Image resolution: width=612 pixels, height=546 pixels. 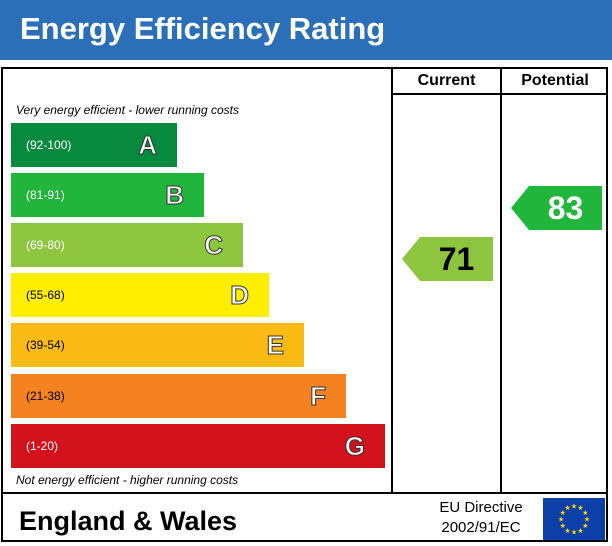 What do you see at coordinates (501, 280) in the screenshot?
I see `divider-current-potential` at bounding box center [501, 280].